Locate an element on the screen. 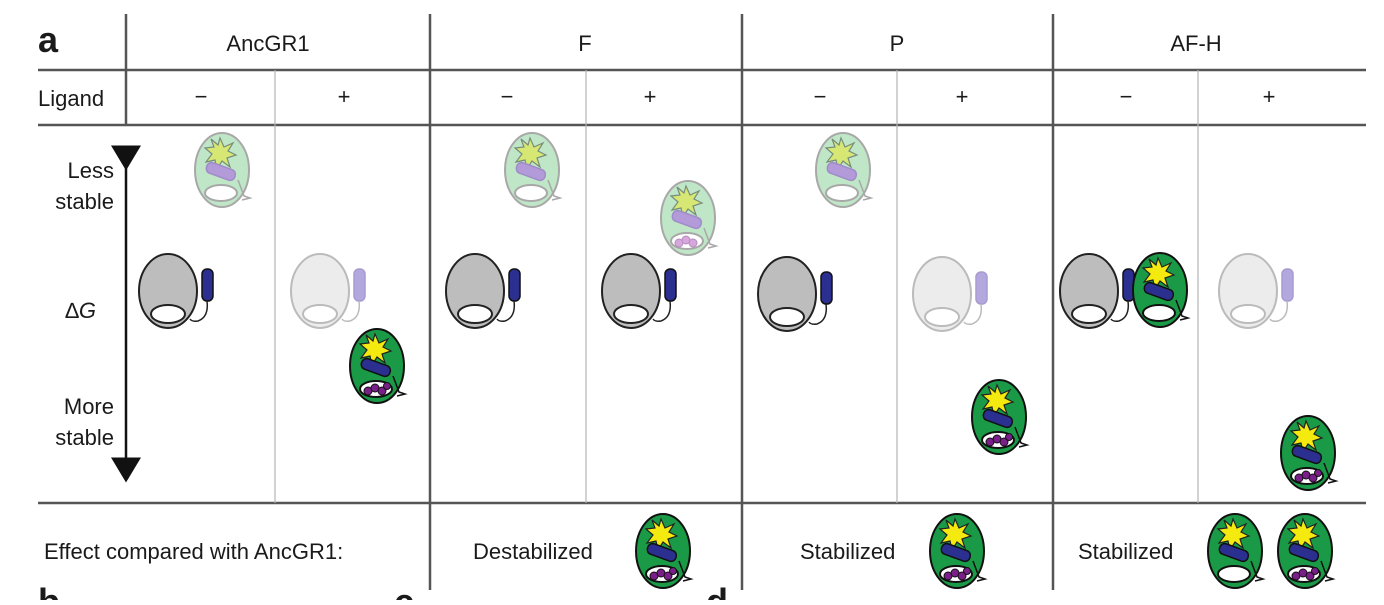  construct-f: F is located at coordinates (584, 43).